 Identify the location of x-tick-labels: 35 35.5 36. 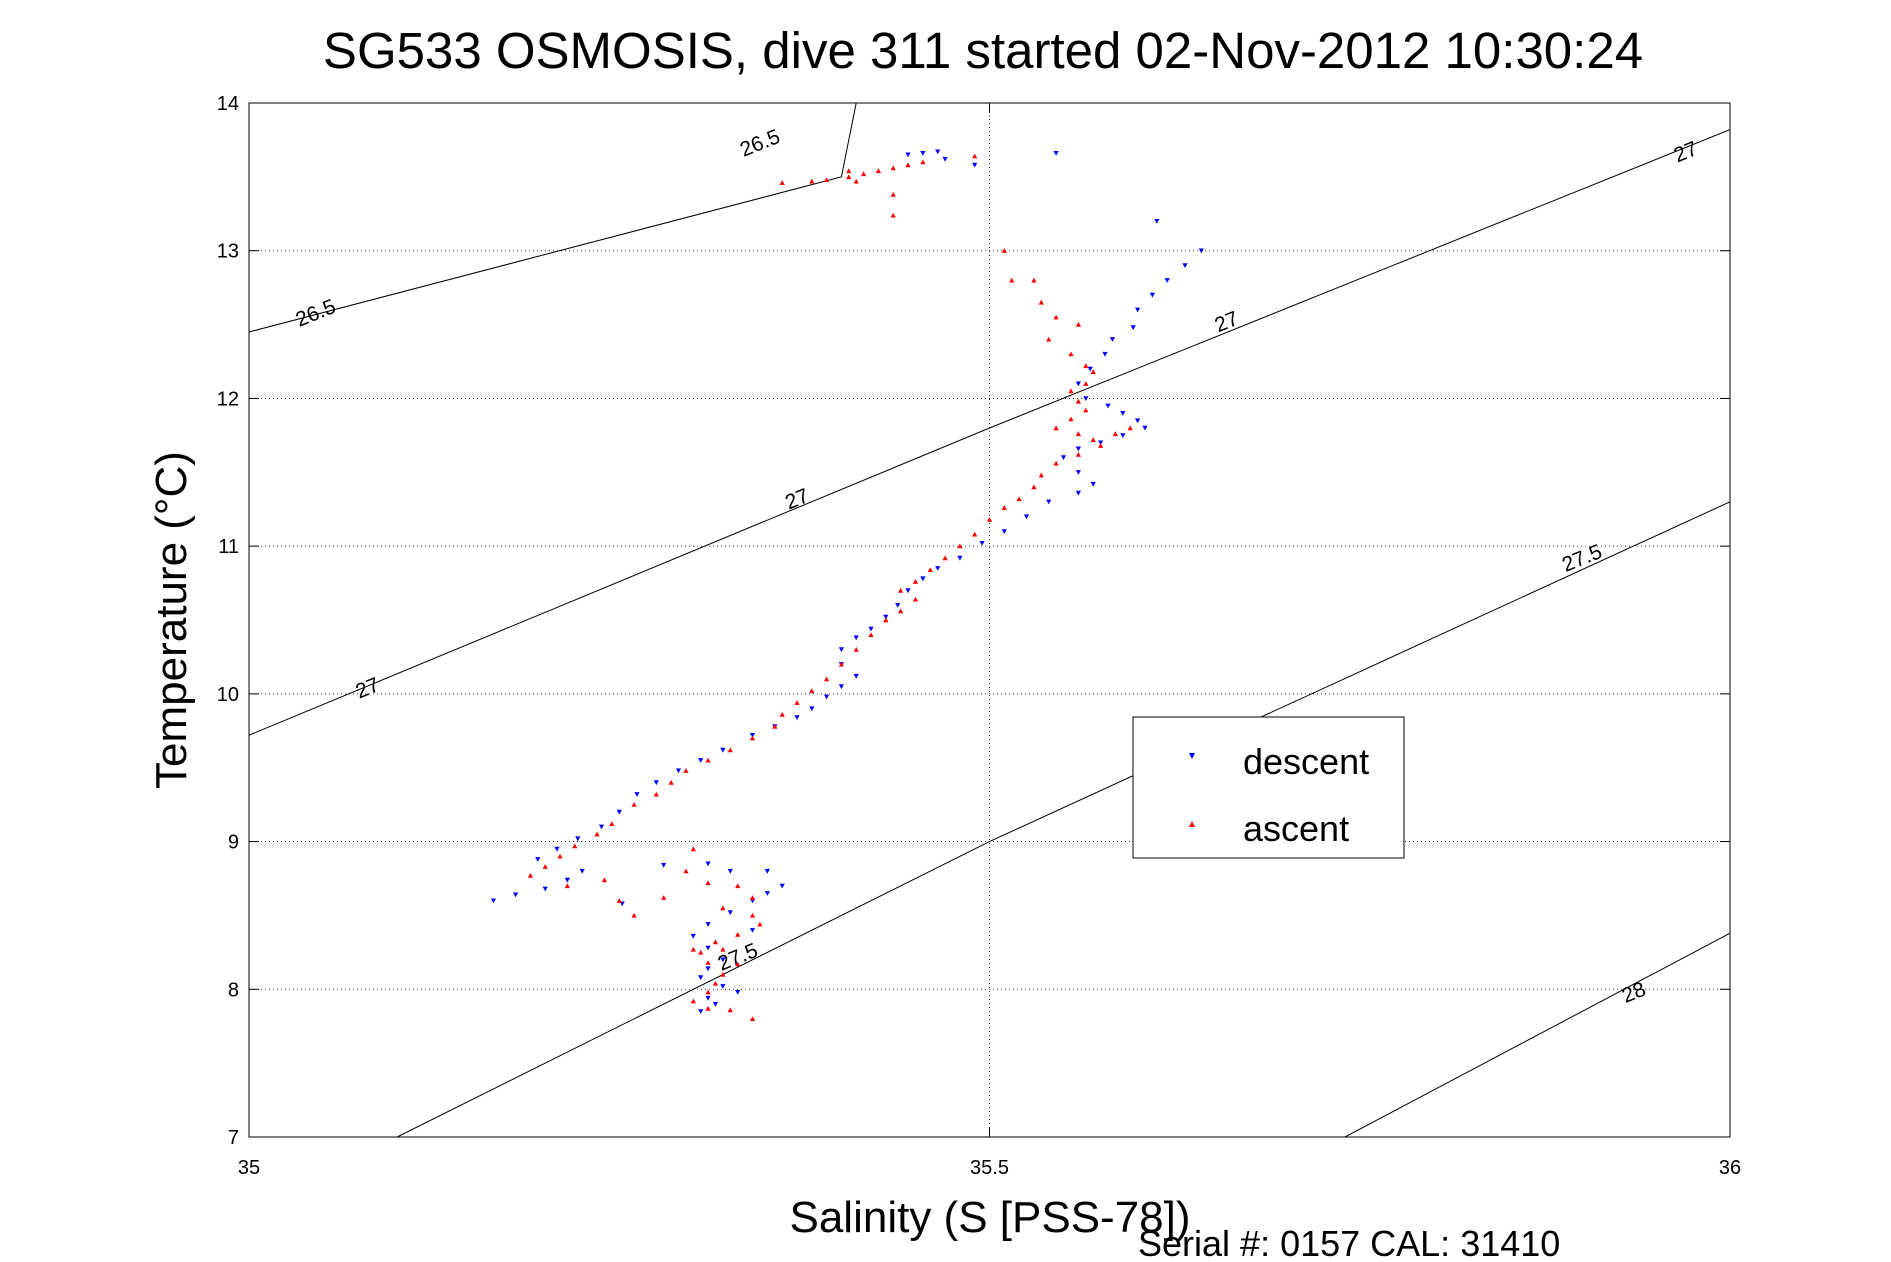
(989, 1168).